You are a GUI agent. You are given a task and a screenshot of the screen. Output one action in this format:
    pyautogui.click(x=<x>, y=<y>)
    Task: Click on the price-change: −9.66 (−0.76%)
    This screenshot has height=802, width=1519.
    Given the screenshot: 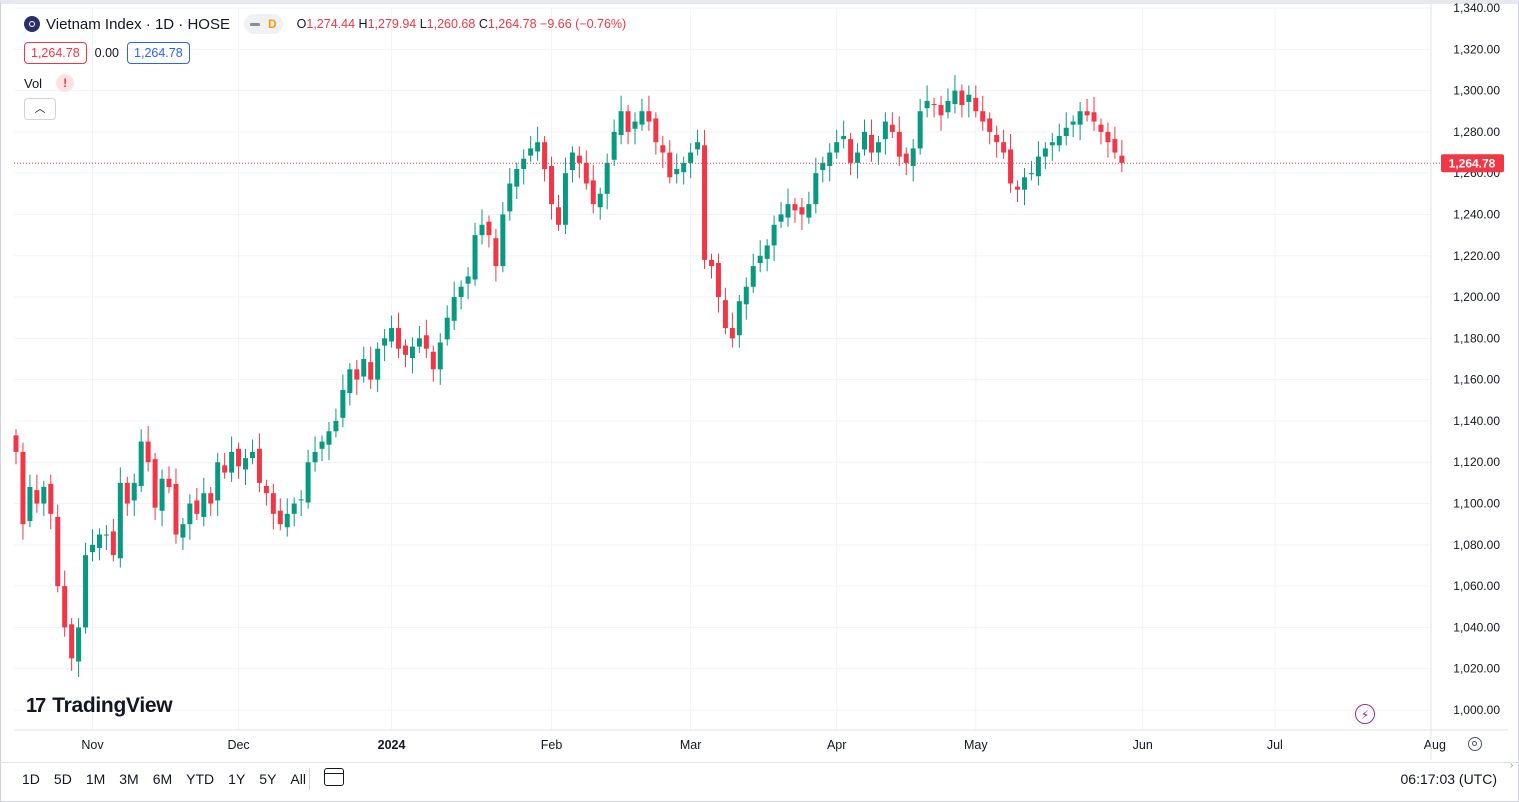 What is the action you would take?
    pyautogui.click(x=583, y=24)
    